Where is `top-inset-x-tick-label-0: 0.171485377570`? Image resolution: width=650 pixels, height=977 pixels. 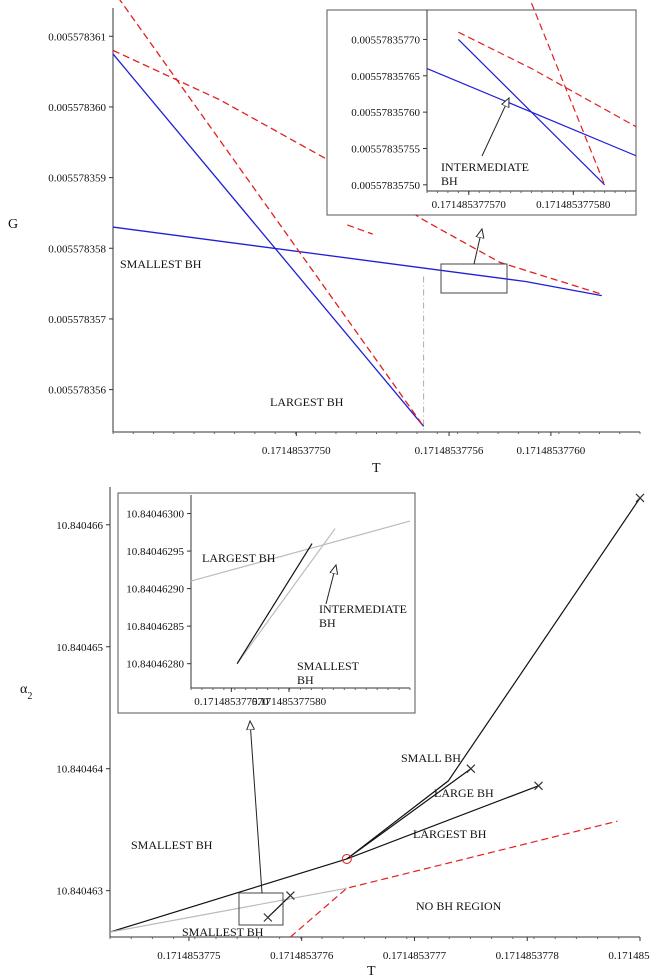 top-inset-x-tick-label-0: 0.171485377570 is located at coordinates (469, 205).